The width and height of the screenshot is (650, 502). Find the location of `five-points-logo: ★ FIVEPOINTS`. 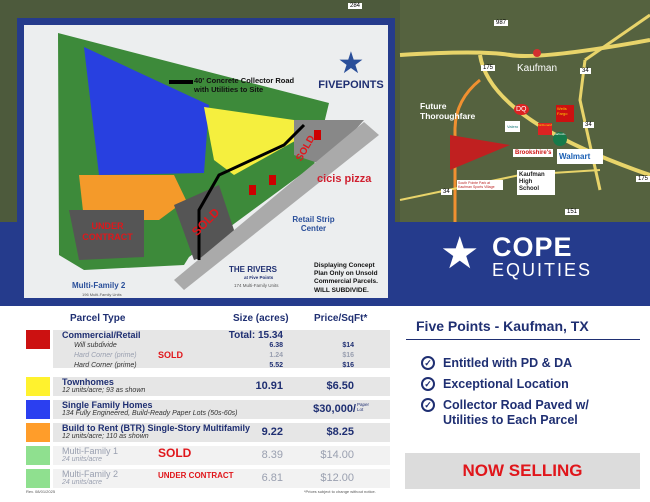

five-points-logo: ★ FIVEPOINTS is located at coordinates (351, 69).